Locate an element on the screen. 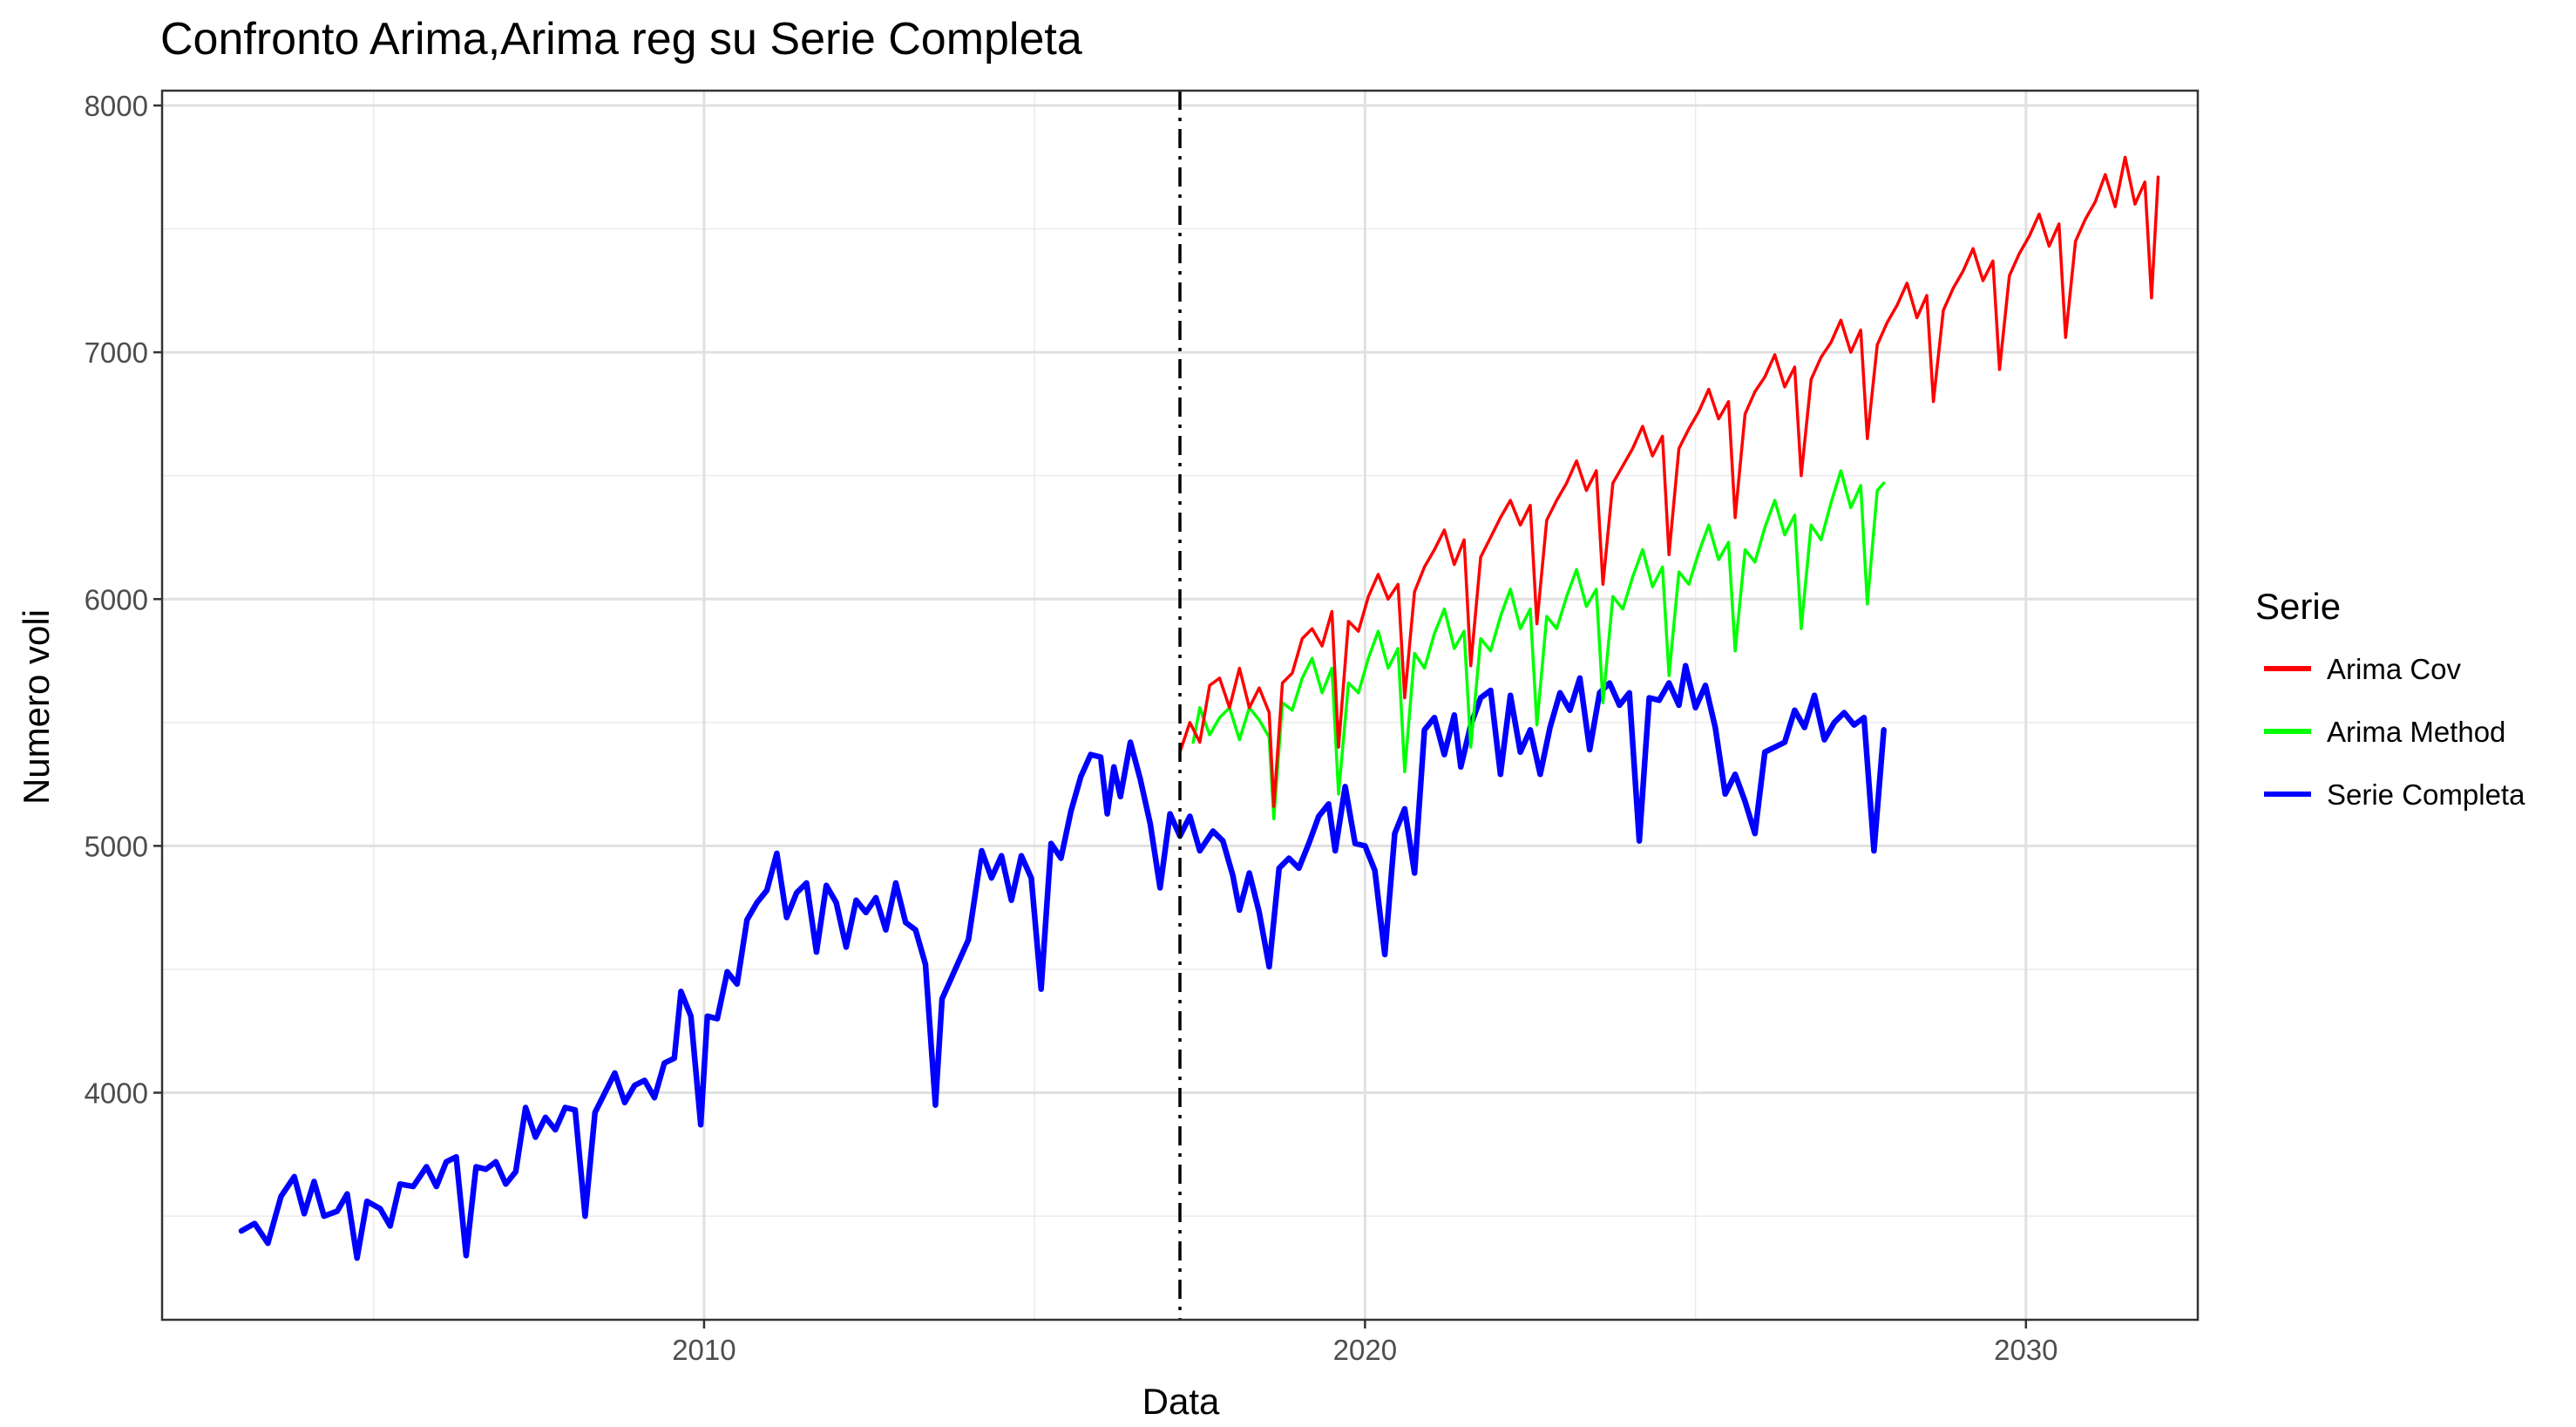 The width and height of the screenshot is (2576, 1427). legend-label: Serie Completa is located at coordinates (2426, 795).